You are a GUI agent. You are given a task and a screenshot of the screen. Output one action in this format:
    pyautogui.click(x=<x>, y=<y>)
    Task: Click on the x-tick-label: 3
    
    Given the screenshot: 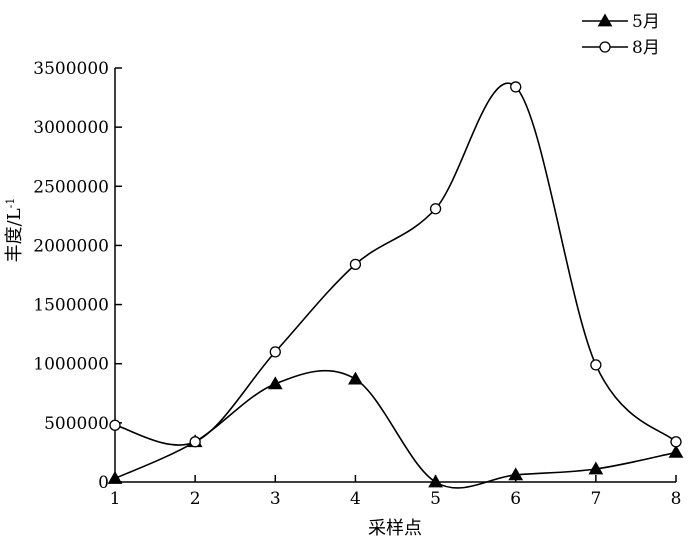 What is the action you would take?
    pyautogui.click(x=275, y=499)
    